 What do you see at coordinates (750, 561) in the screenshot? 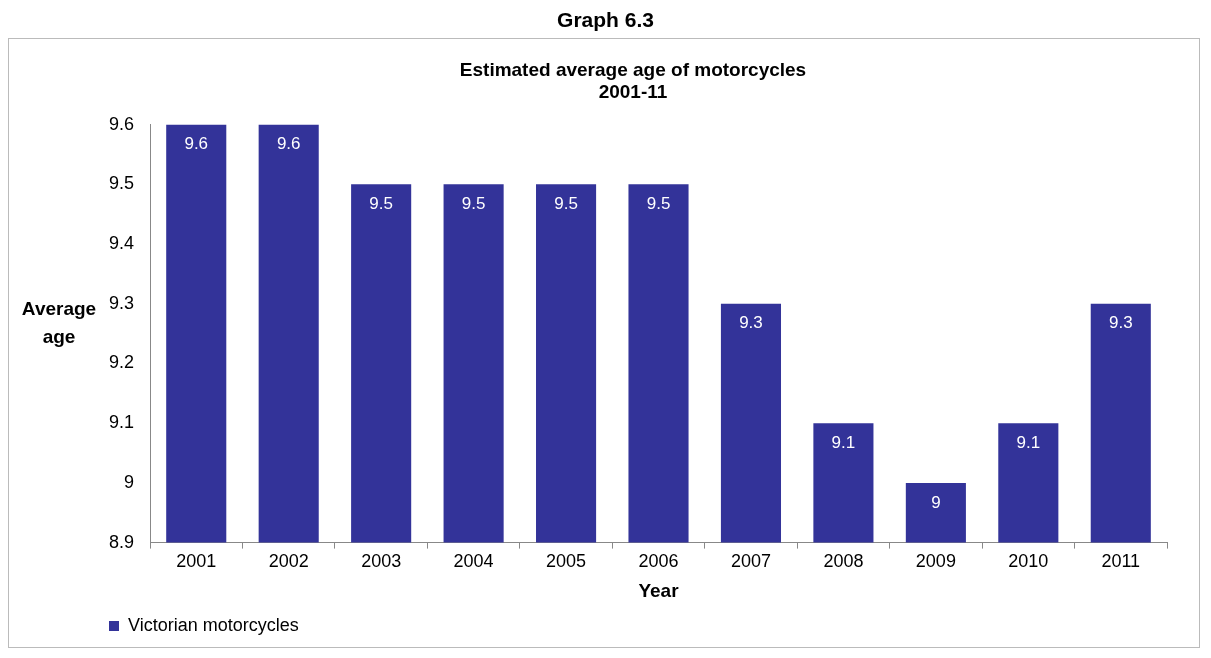
I see `x-tick-label: 2007` at bounding box center [750, 561].